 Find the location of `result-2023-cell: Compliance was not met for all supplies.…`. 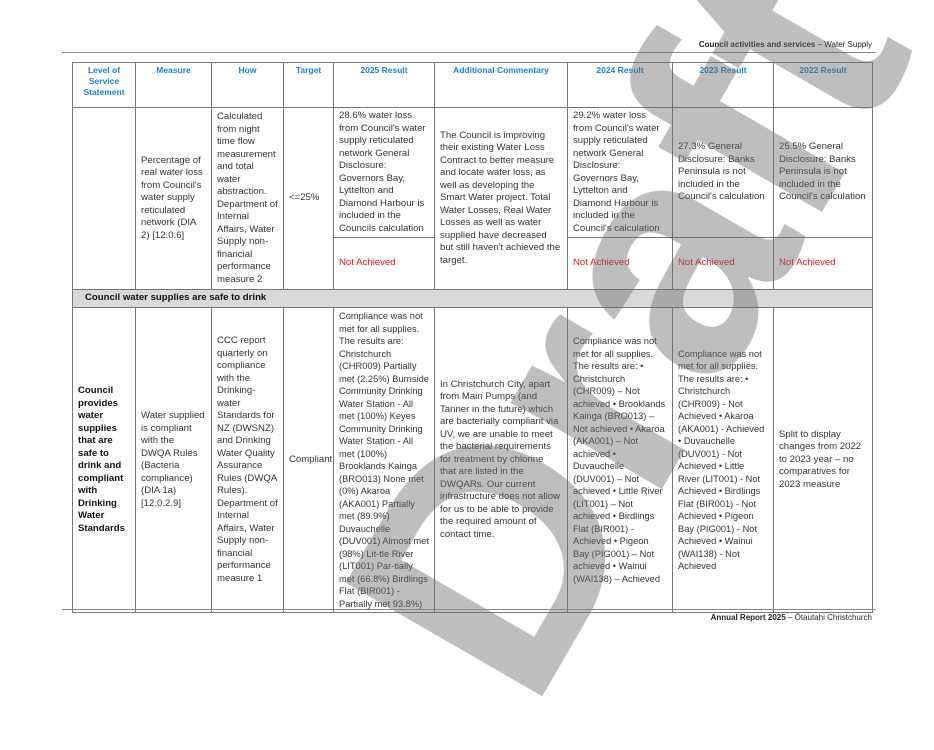

result-2023-cell: Compliance was not met for all supplies.… is located at coordinates (723, 460).